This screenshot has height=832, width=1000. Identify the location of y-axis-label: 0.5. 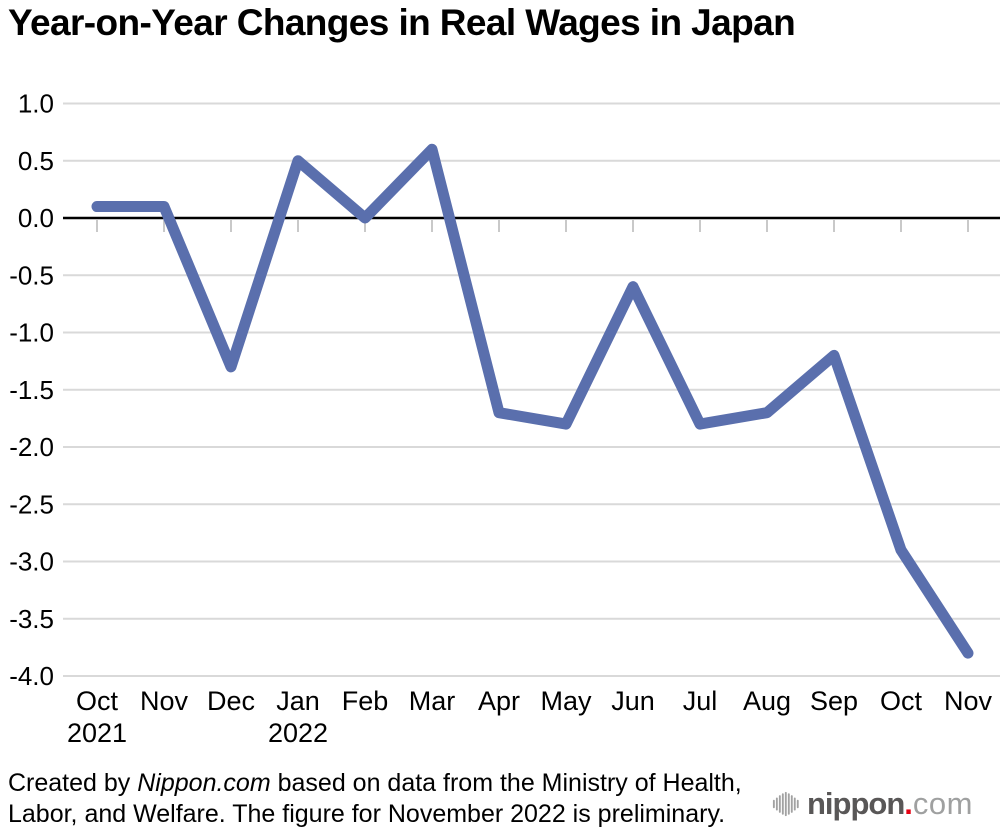
(36, 161).